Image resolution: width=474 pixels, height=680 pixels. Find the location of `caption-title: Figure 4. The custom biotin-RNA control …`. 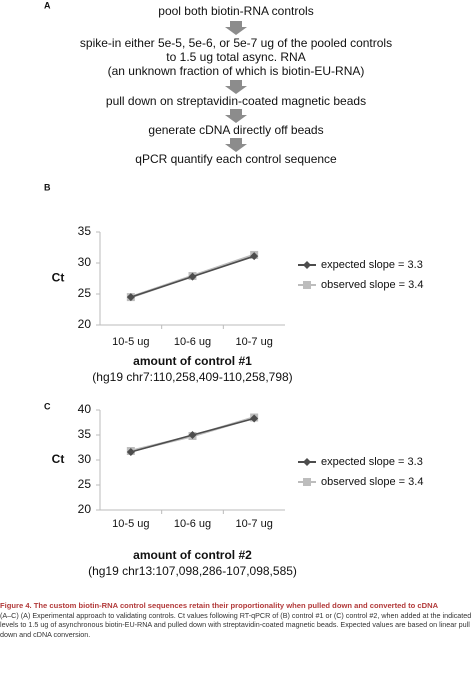

caption-title: Figure 4. The custom biotin-RNA control … is located at coordinates (219, 605).